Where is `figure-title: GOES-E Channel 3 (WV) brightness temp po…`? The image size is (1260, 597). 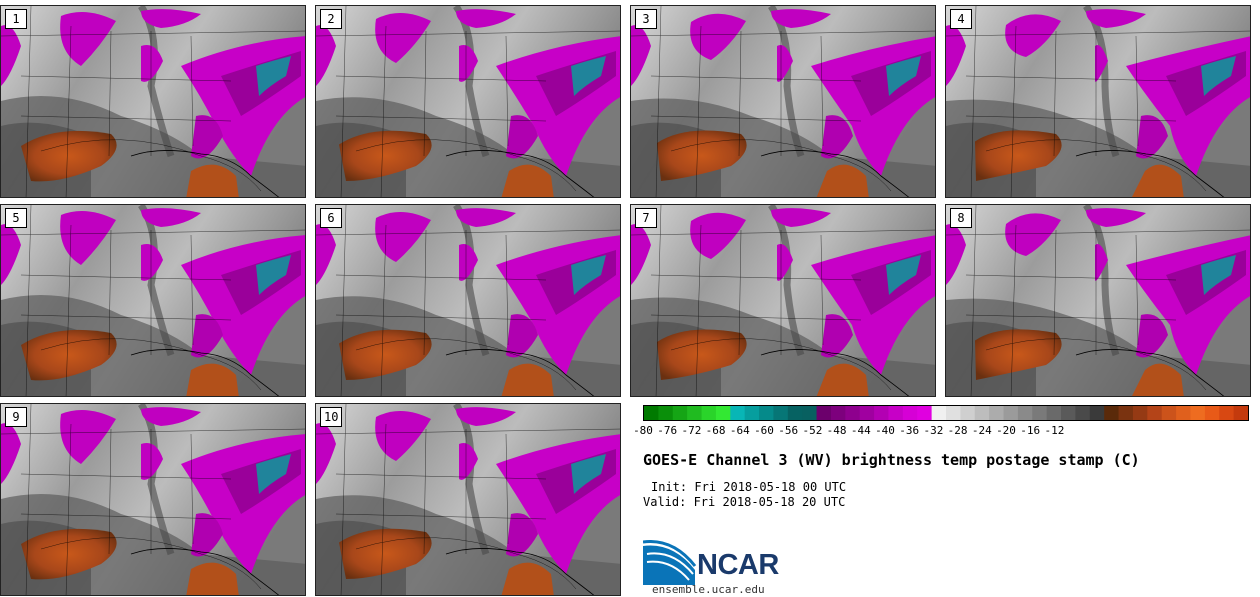
figure-title: GOES-E Channel 3 (WV) brightness temp po… is located at coordinates (891, 460).